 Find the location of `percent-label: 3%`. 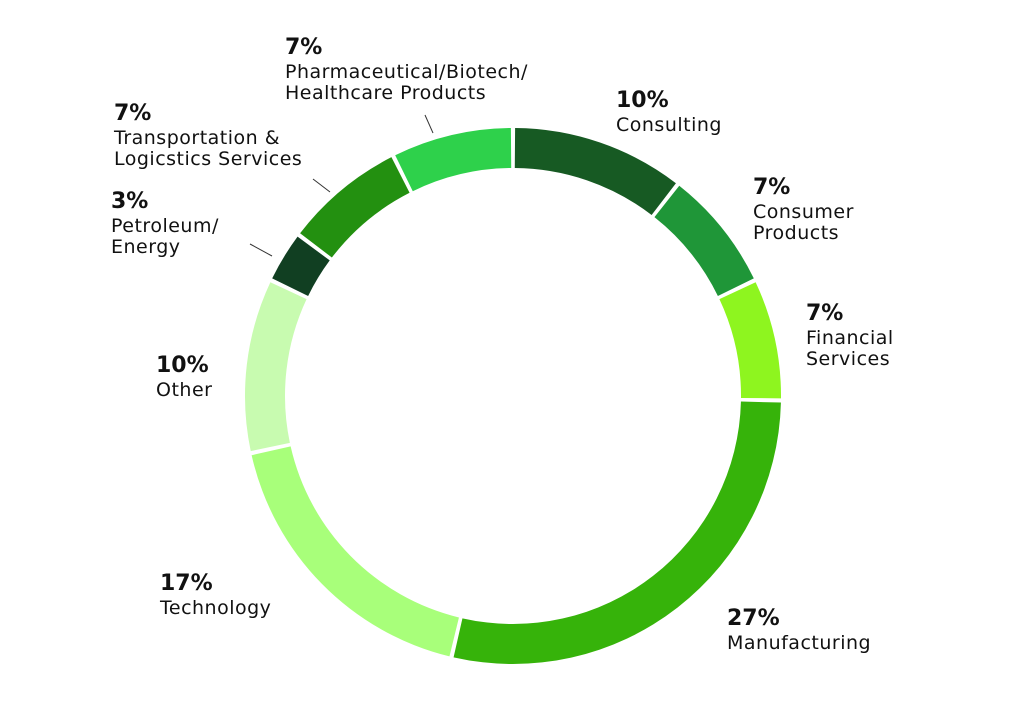

percent-label: 3% is located at coordinates (129, 201).